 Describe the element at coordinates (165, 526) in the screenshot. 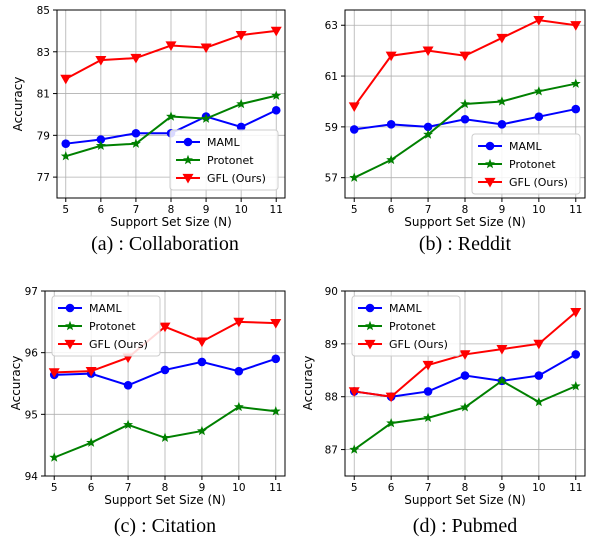

I see `chart-caption: (c) : Citation` at that location.